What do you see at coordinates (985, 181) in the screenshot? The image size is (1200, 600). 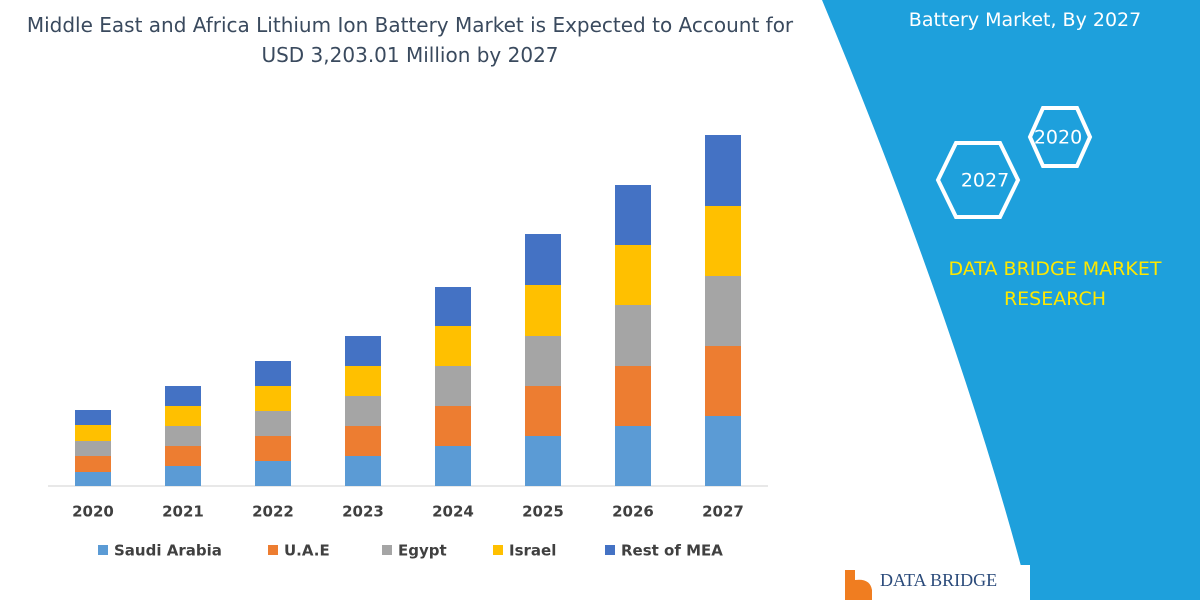 I see `hex-label: 2027` at bounding box center [985, 181].